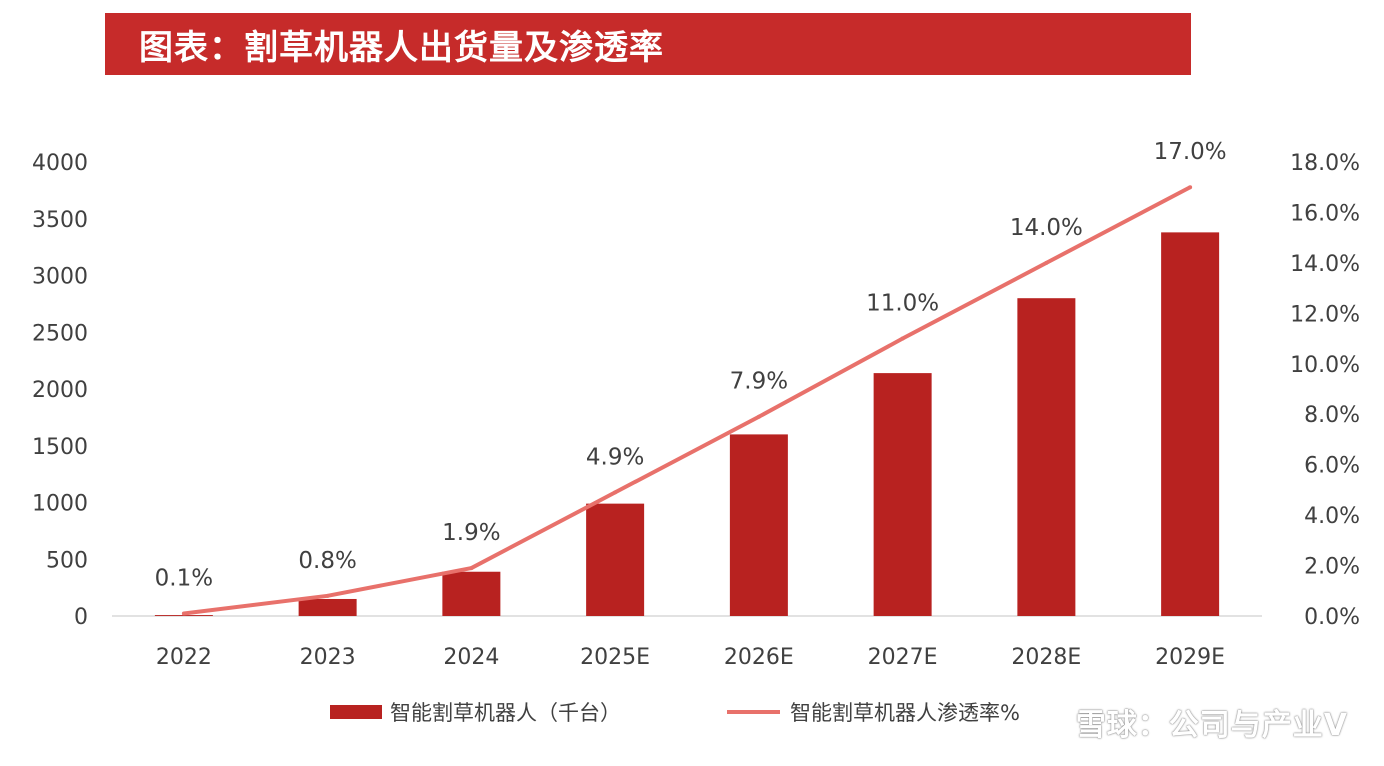 The height and width of the screenshot is (766, 1384). I want to click on line-data-label: 14.0%, so click(1046, 228).